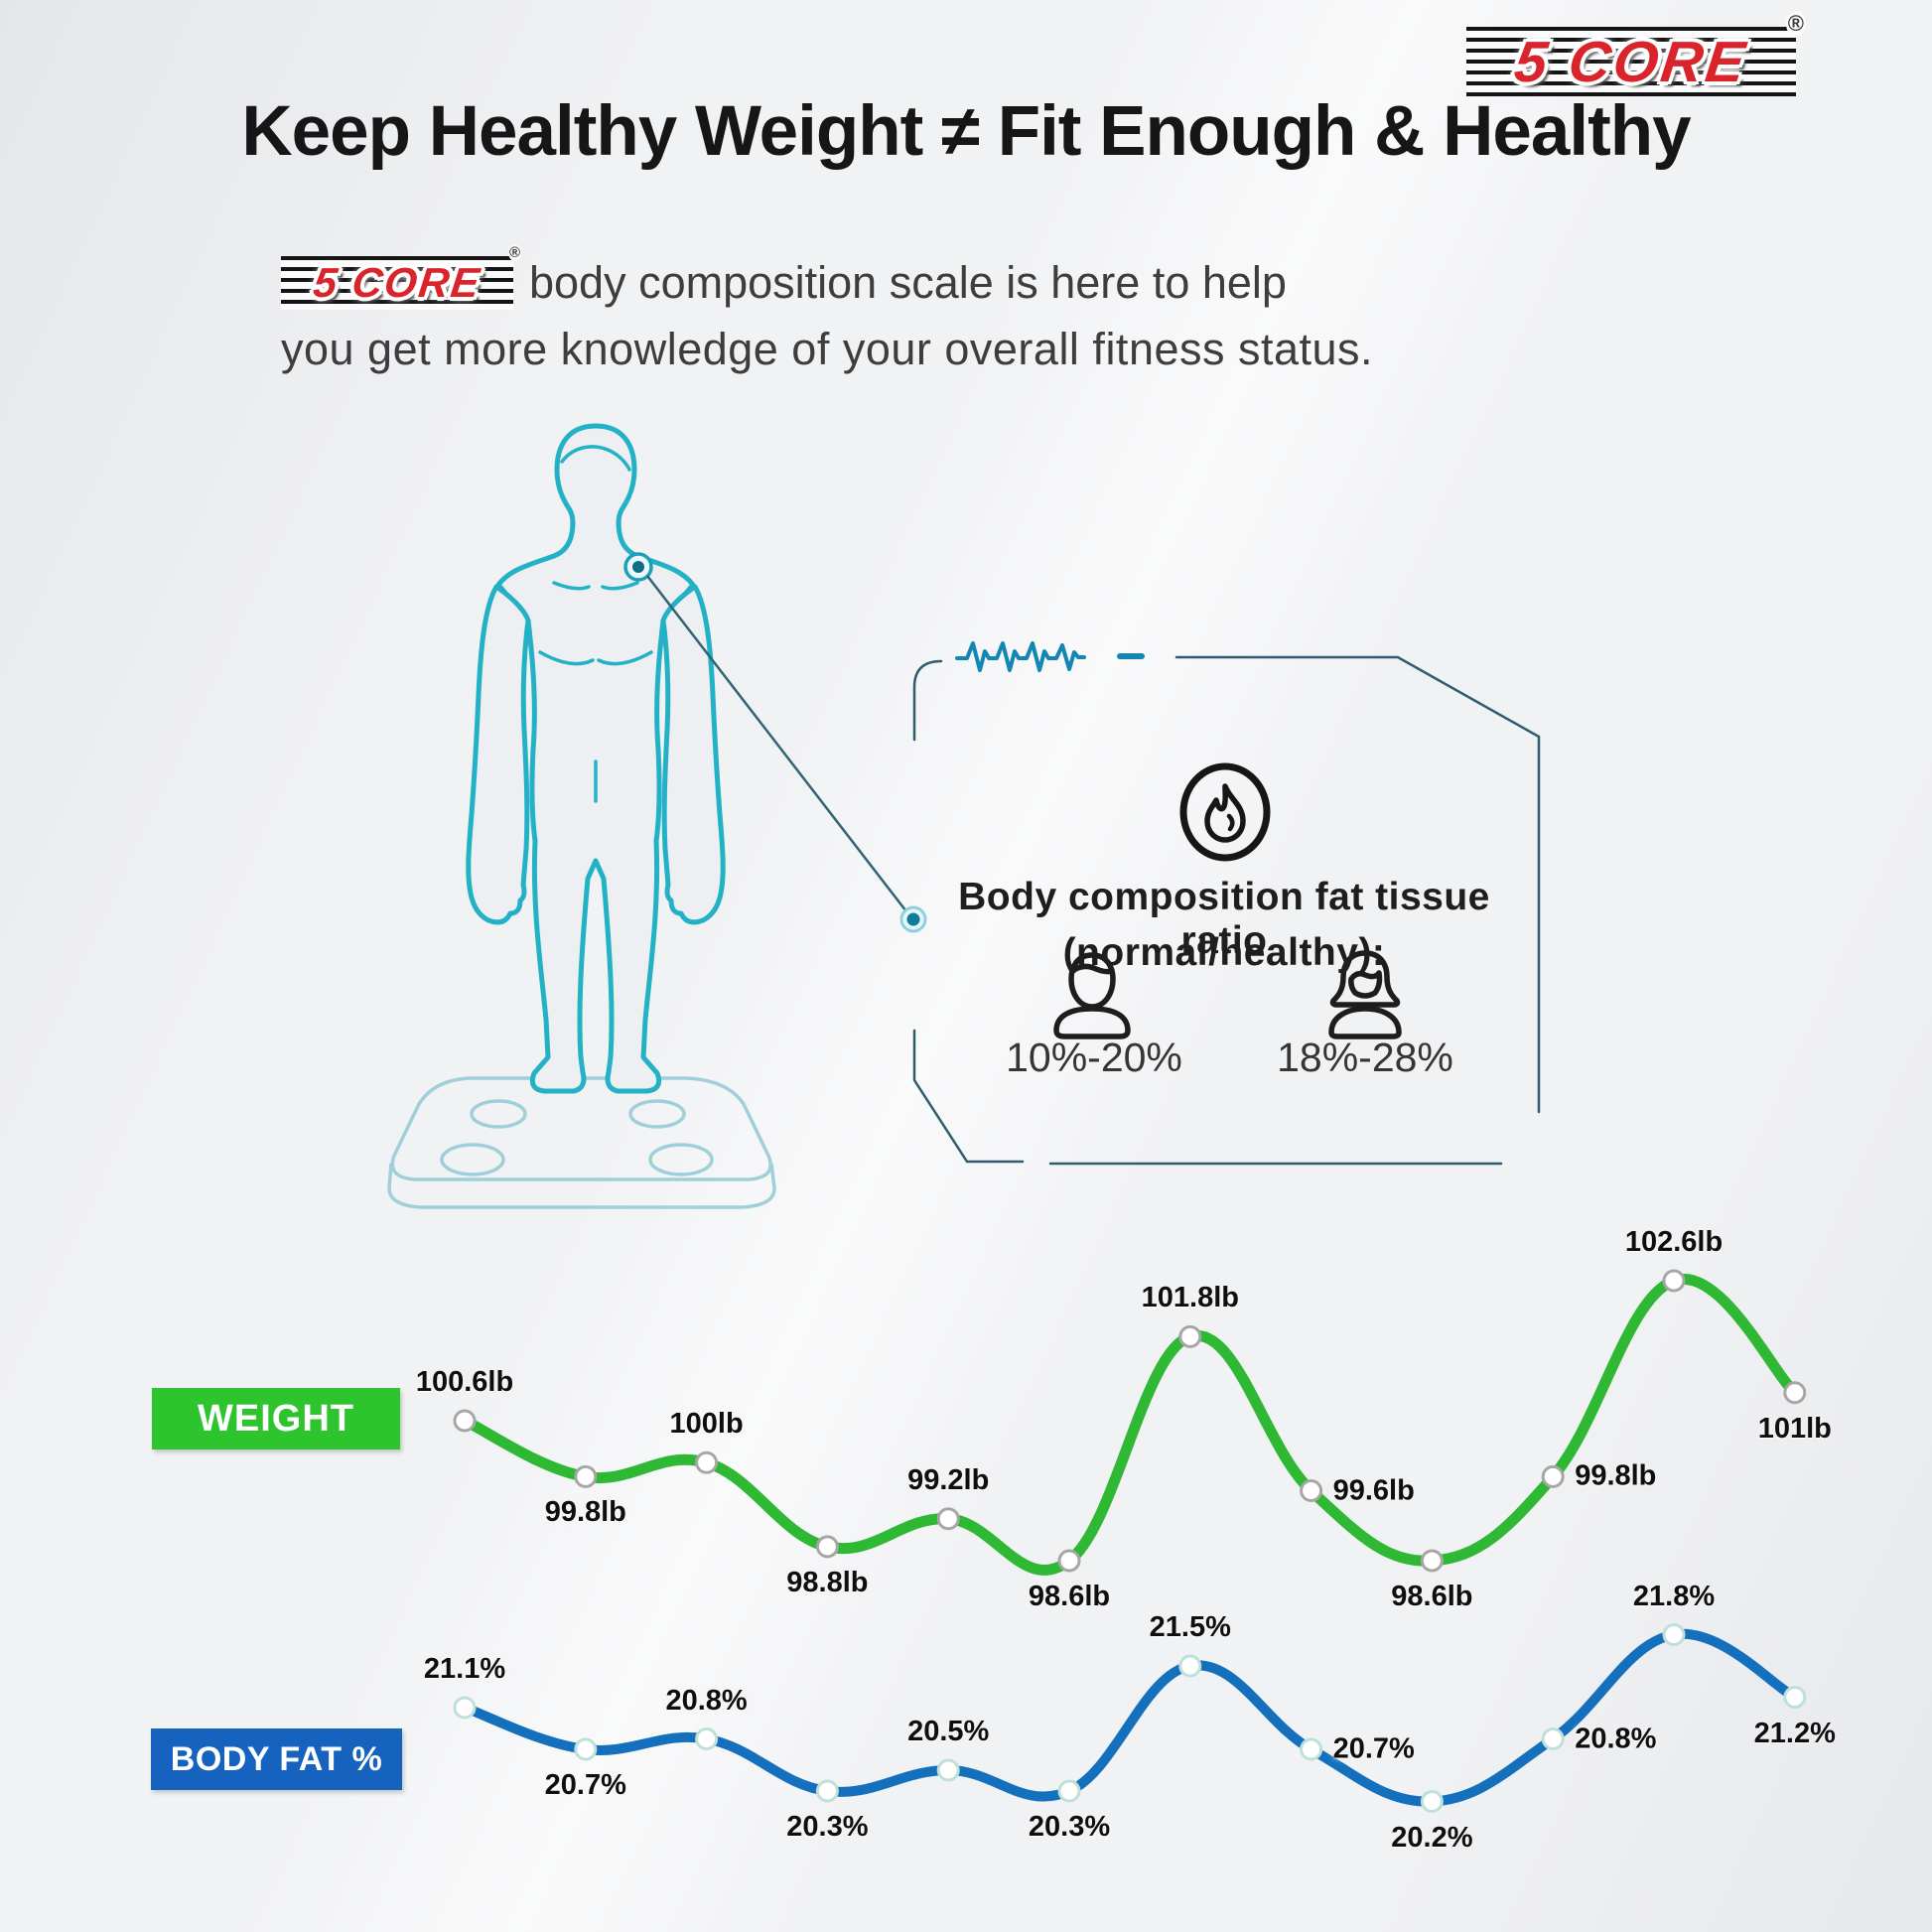 The height and width of the screenshot is (1932, 1932). What do you see at coordinates (1374, 1490) in the screenshot?
I see `weight-trend-data-label: 99.6lb` at bounding box center [1374, 1490].